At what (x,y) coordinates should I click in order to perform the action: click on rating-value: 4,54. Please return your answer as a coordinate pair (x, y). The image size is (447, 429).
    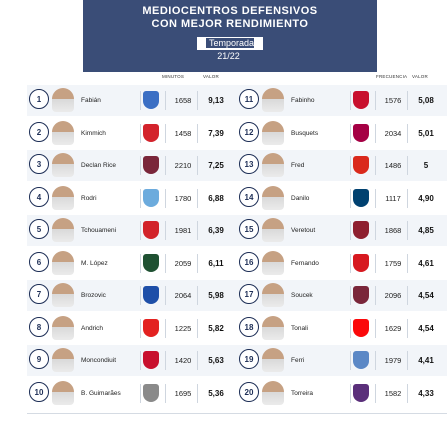
    Looking at the image, I should click on (426, 295).